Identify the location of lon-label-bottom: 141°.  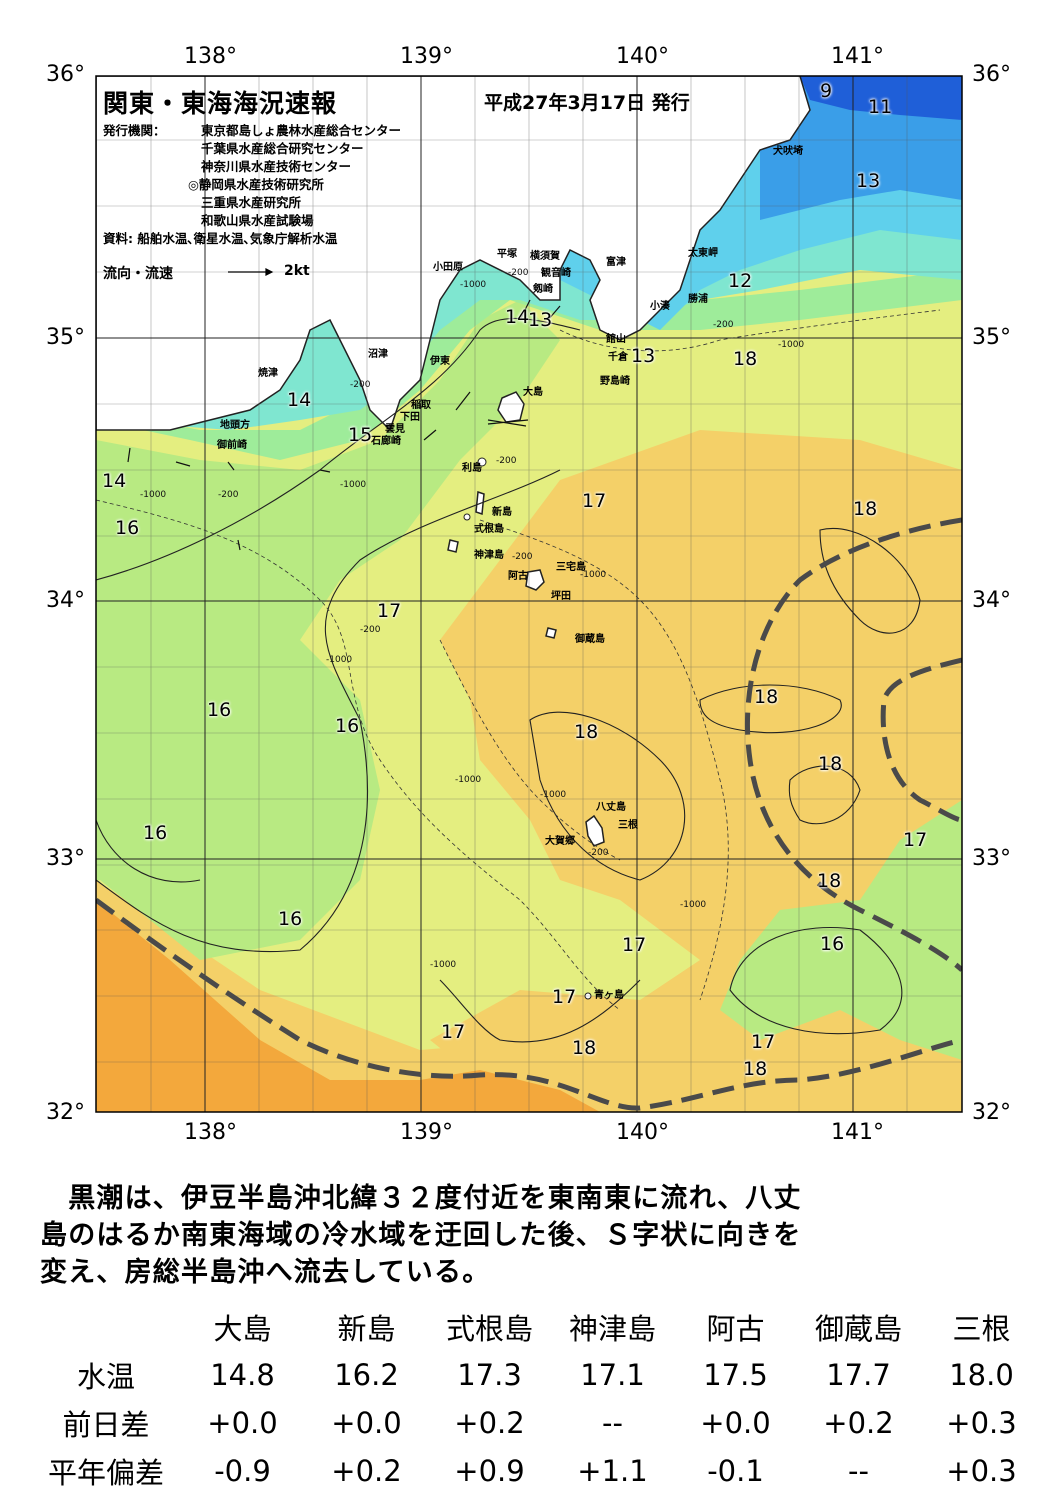
(857, 1132).